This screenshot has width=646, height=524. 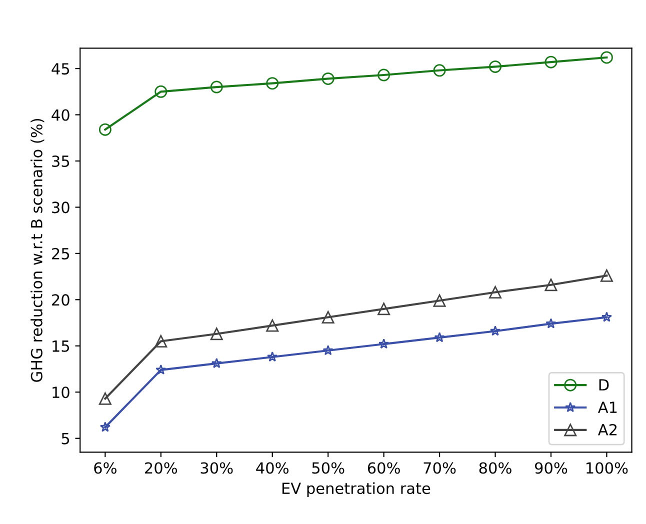 I want to click on x-tick-label: 60%, so click(x=384, y=468).